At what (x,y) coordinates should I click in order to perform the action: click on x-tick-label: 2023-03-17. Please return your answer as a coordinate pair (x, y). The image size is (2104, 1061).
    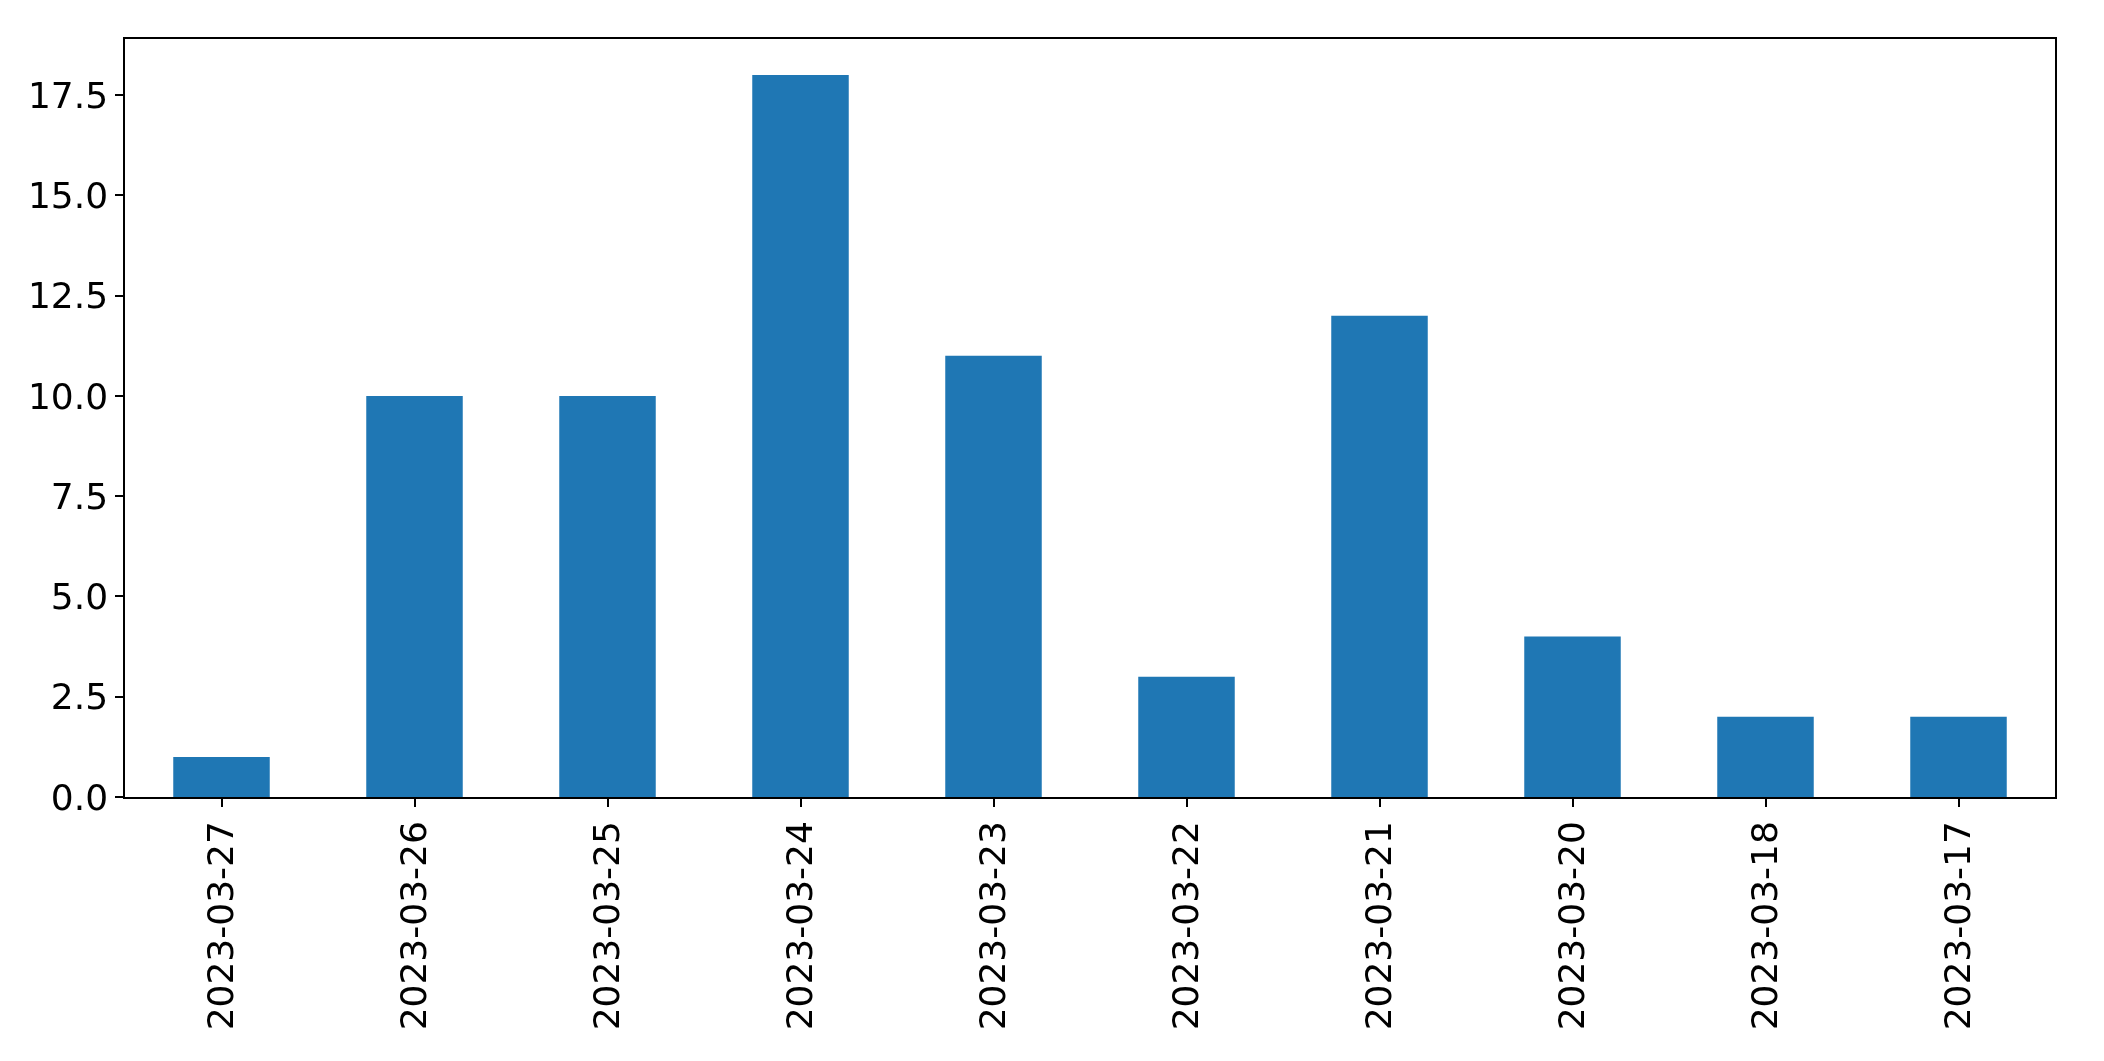
    Looking at the image, I should click on (1958, 926).